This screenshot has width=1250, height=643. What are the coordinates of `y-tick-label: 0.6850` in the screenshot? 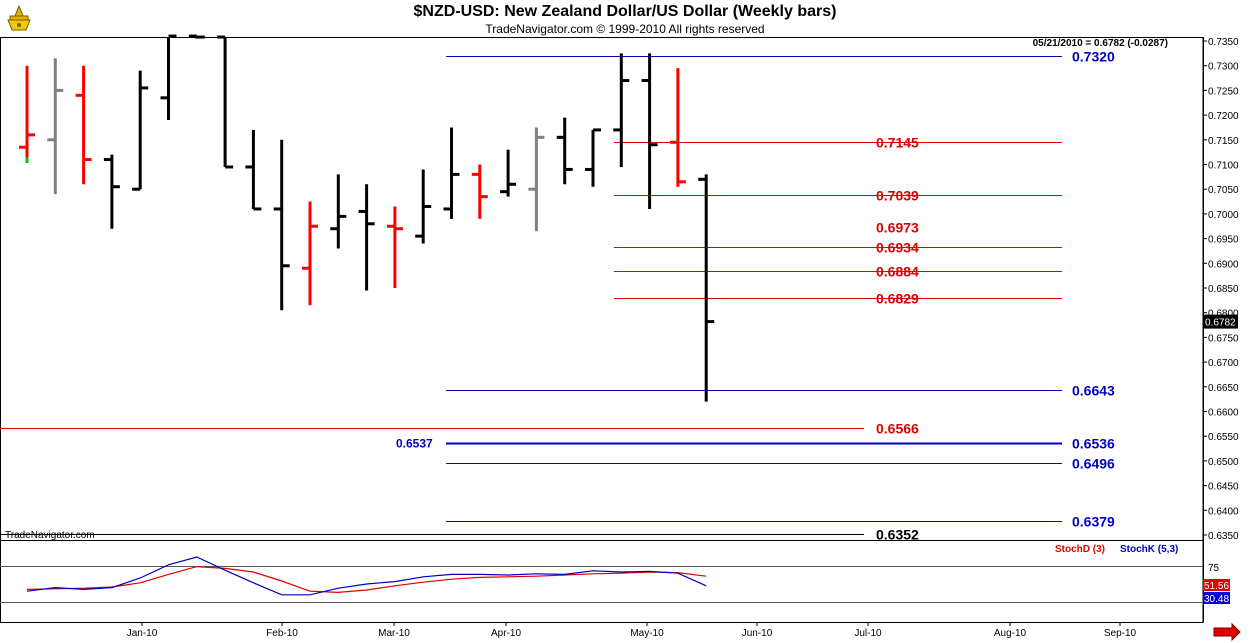 It's located at (1223, 289).